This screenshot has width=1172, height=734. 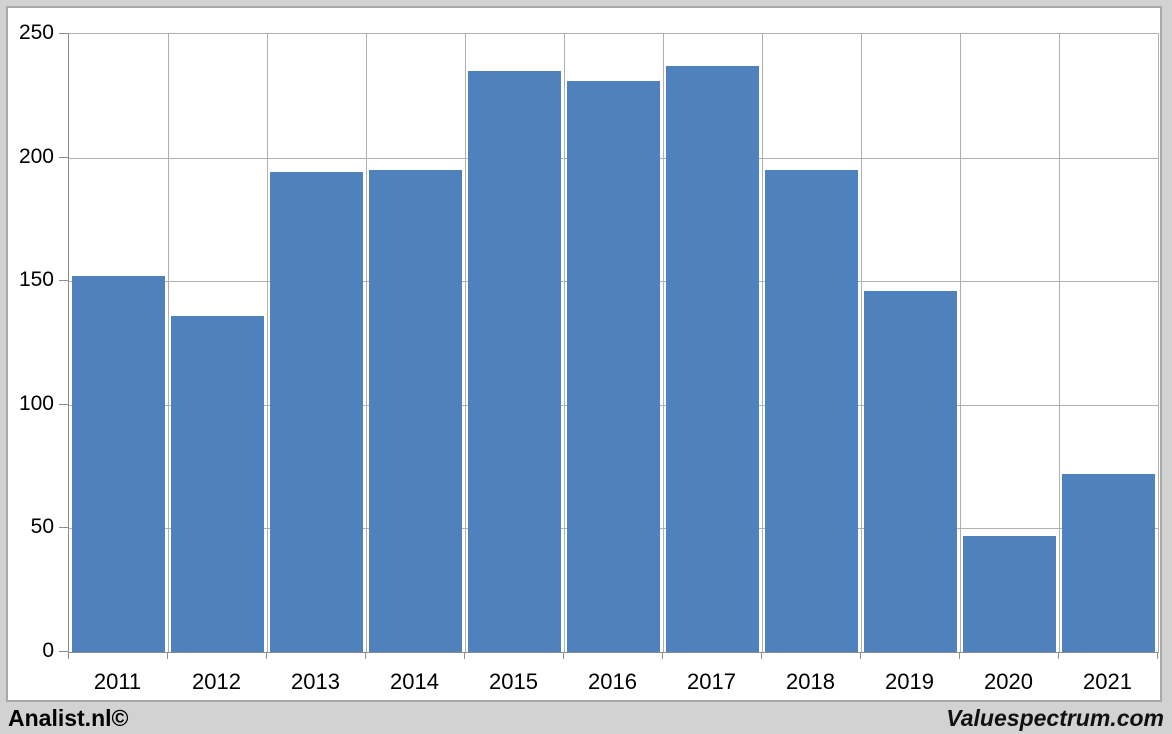 I want to click on x-tick-label-2011: 2011, so click(x=117, y=681).